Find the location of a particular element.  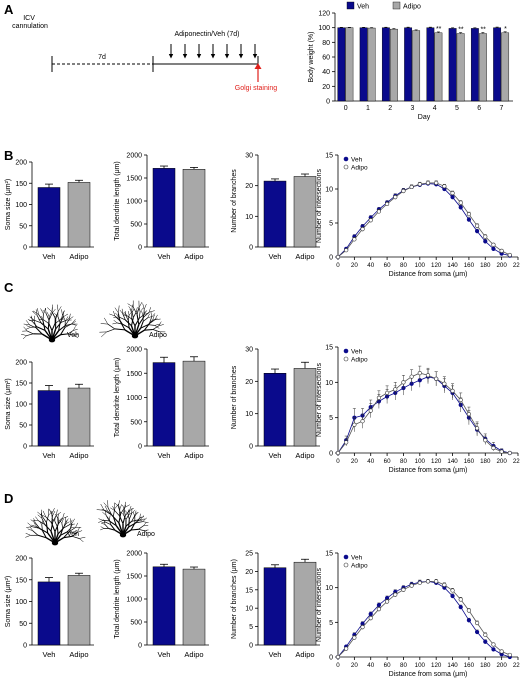

y-axis-label: Number of intersections is located at coordinates (319, 605).